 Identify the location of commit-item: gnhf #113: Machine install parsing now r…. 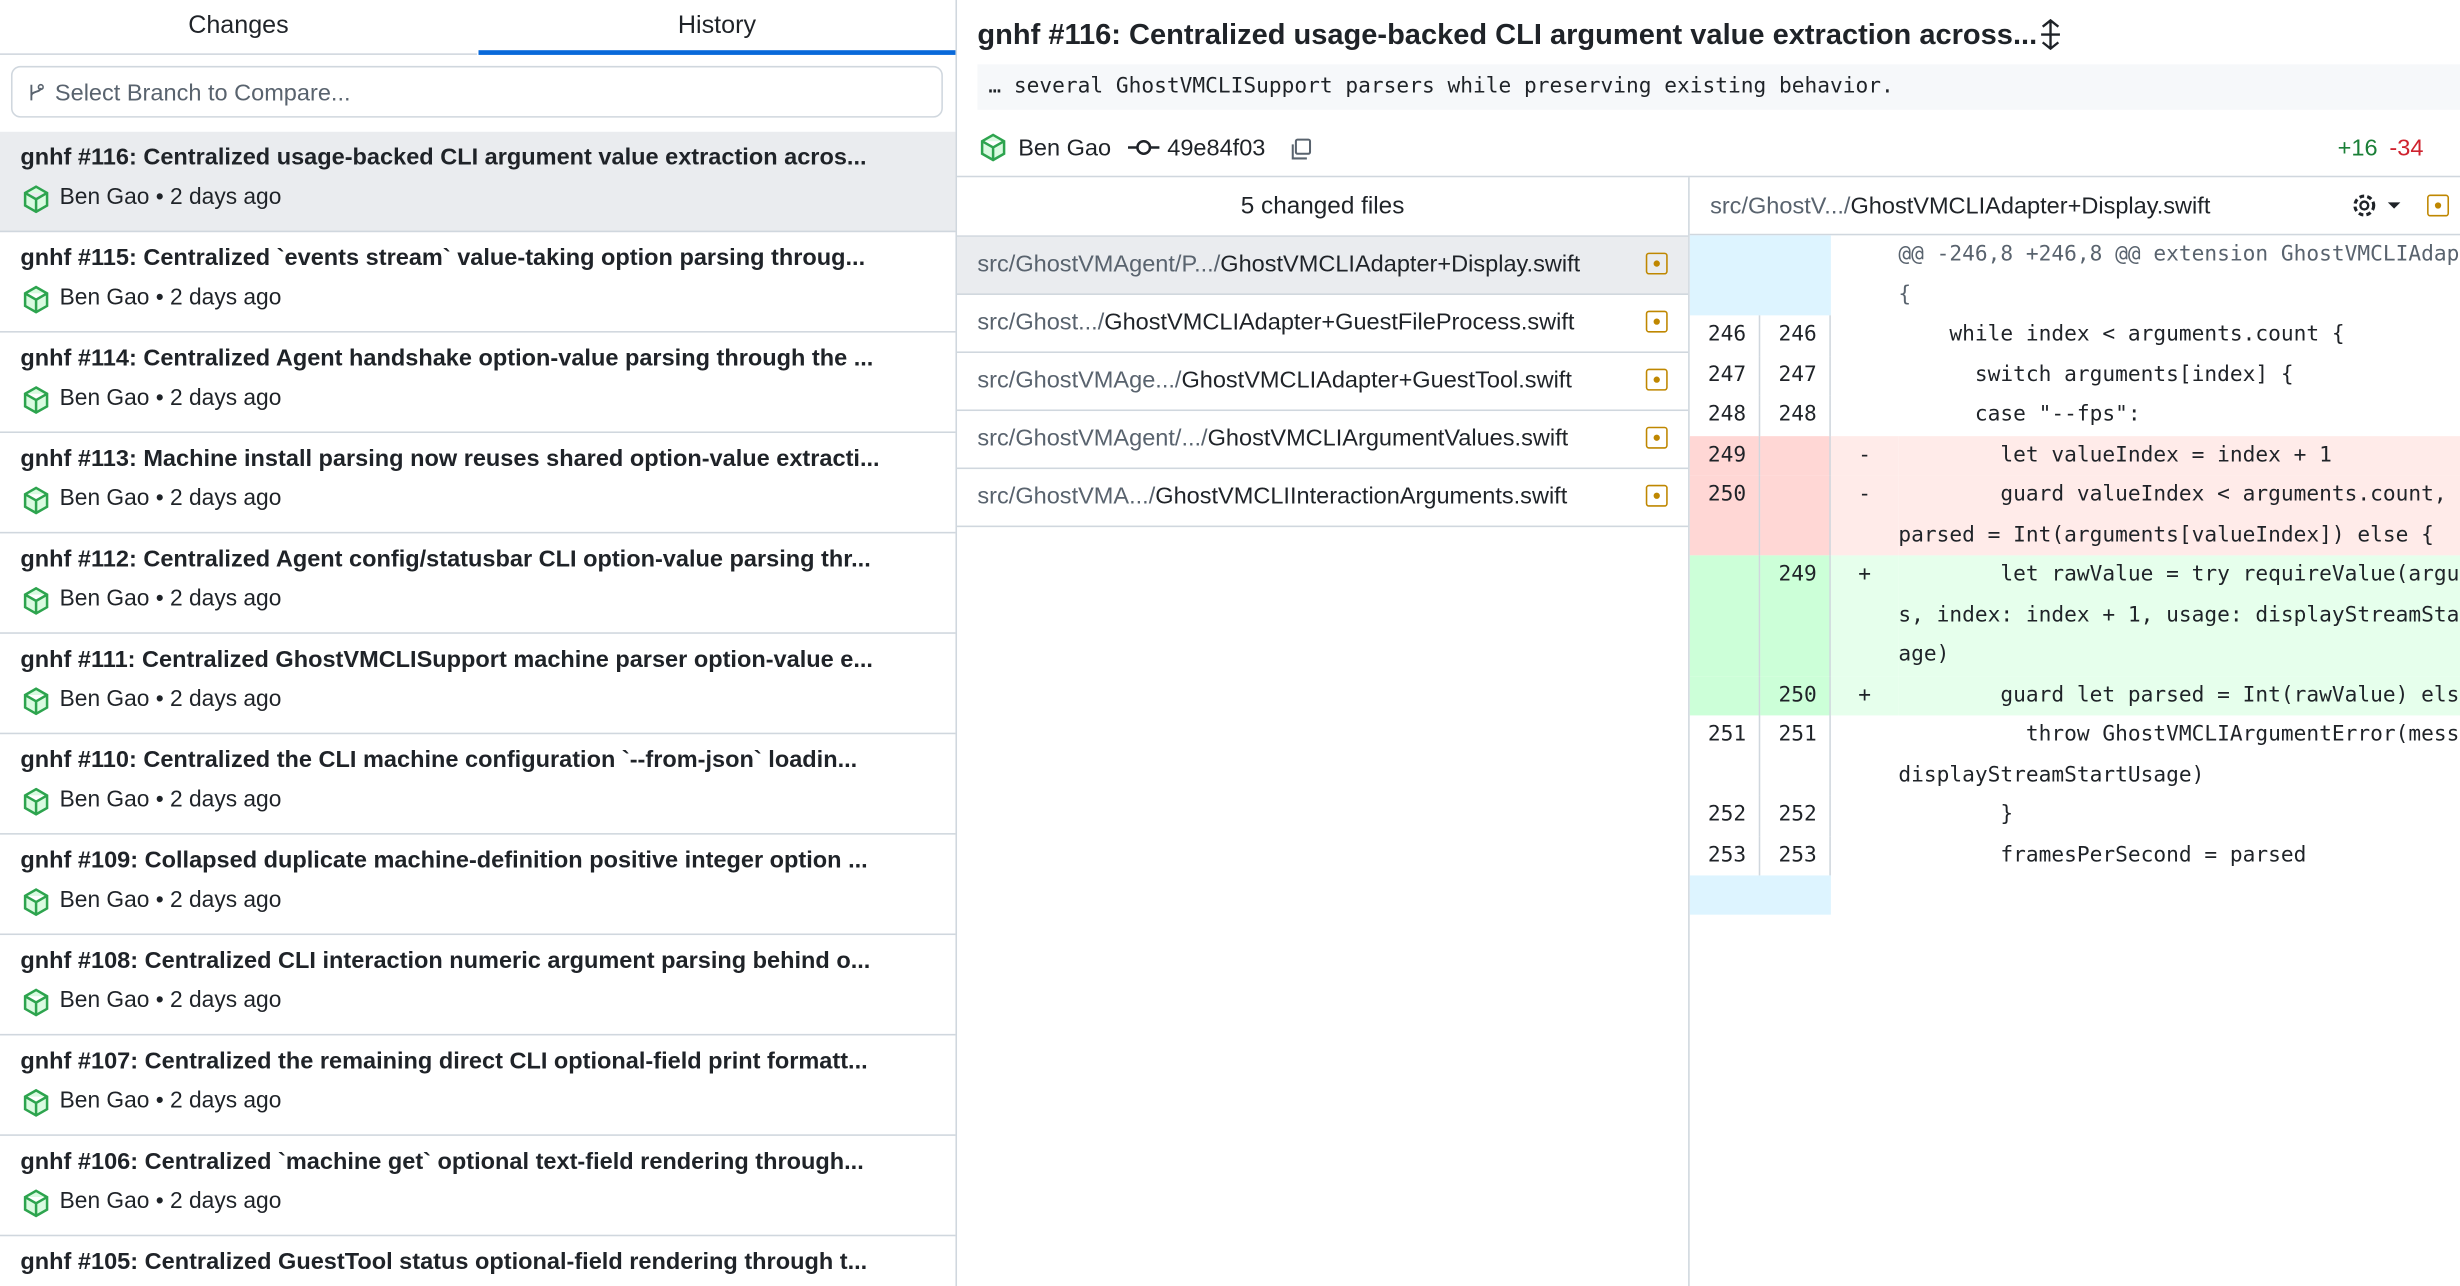
(478, 483).